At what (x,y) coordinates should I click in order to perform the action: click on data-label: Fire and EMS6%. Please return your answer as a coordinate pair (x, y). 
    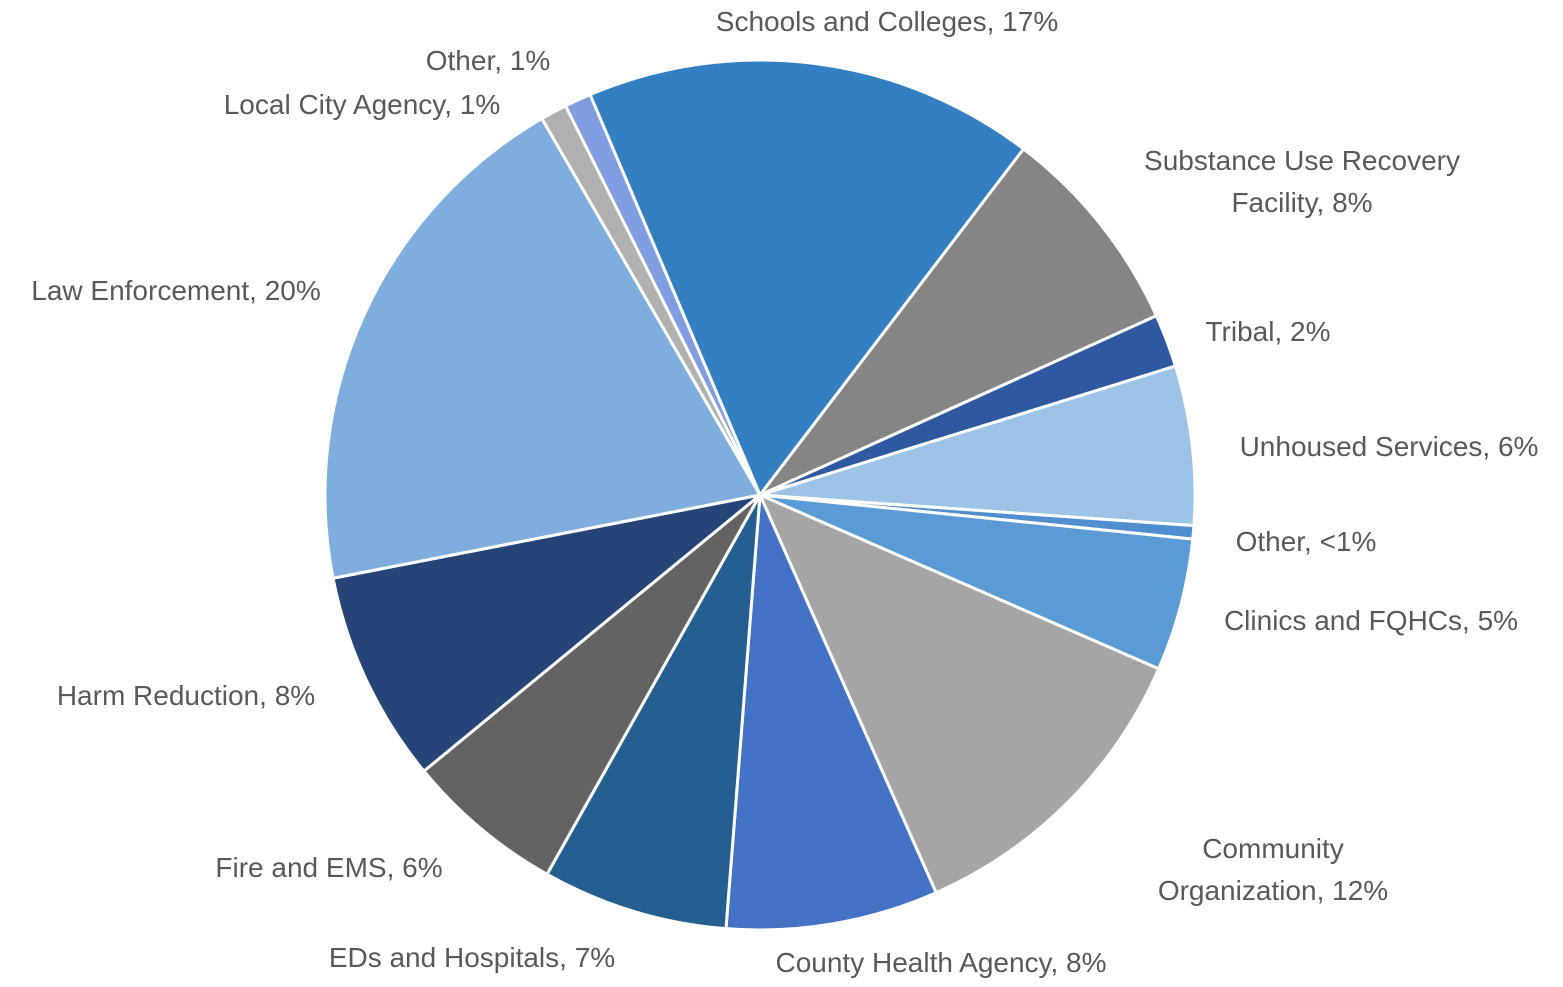
    Looking at the image, I should click on (328, 868).